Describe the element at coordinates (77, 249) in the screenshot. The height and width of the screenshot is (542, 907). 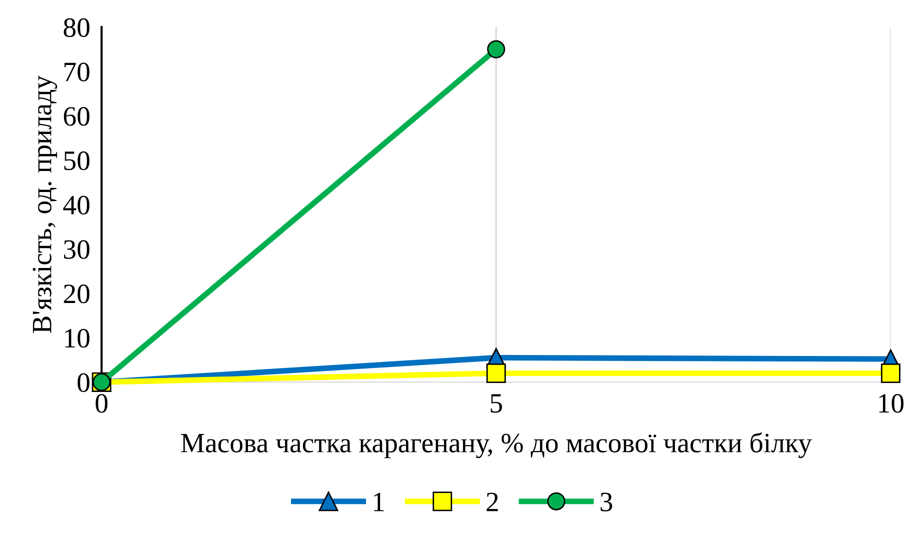
I see `y-tick-label: 30` at that location.